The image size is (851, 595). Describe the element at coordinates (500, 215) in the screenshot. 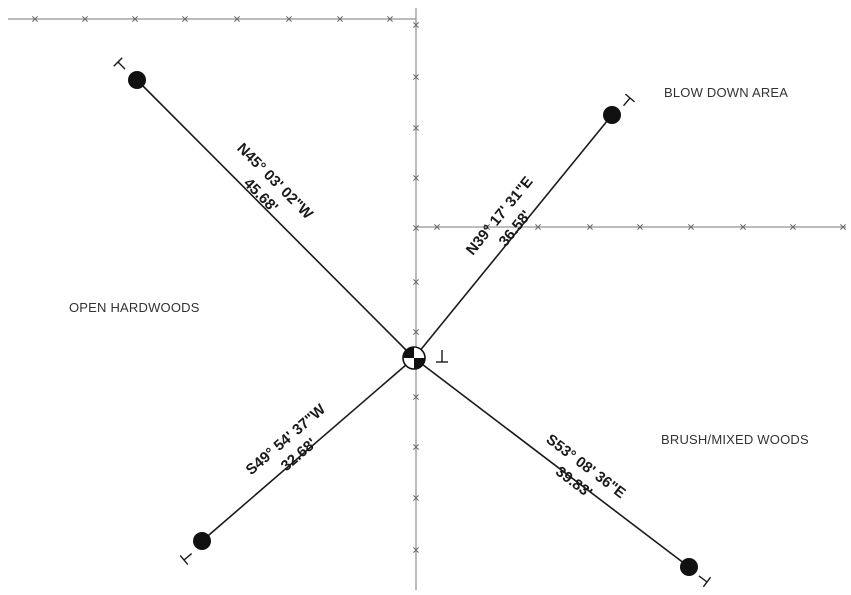

I see `label-ne: N39° 17' 31"E 36.58'` at that location.